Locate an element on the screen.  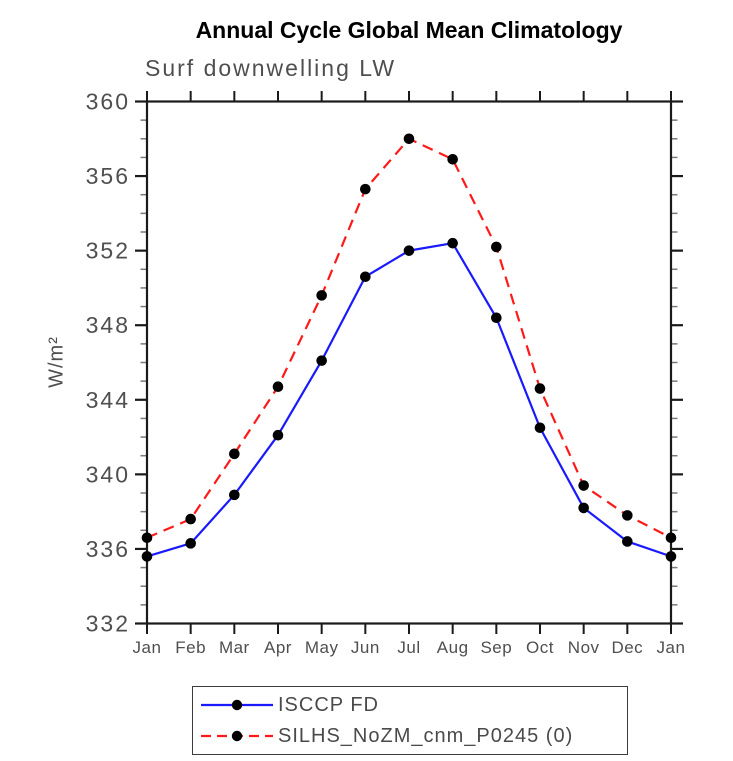
month-label: Jun is located at coordinates (365, 647).